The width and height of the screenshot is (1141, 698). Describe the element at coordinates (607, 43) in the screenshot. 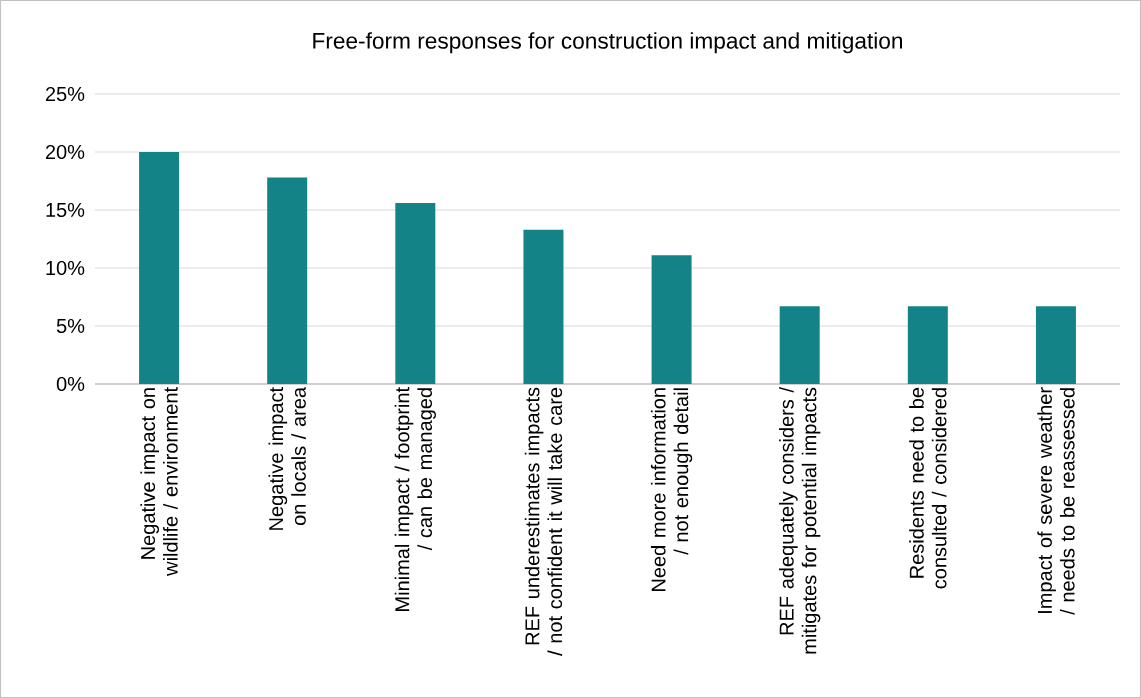

I see `chart-title: Free-form responses for construction impact and mitigation` at that location.